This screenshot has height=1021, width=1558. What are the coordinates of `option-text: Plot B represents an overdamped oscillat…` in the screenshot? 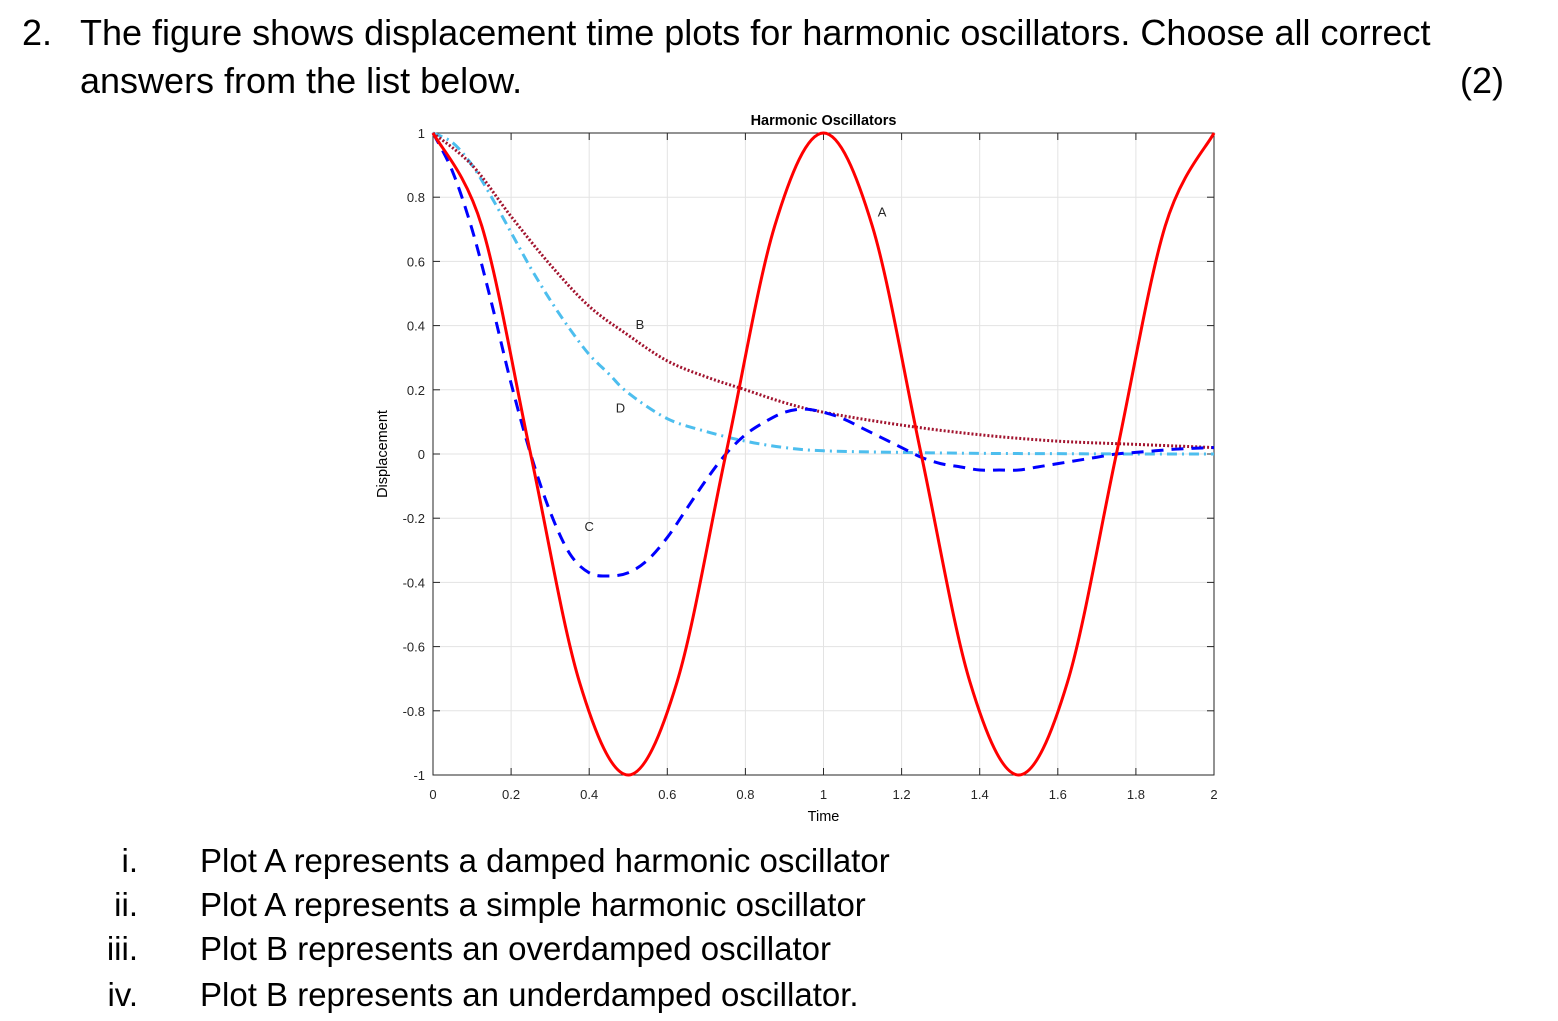 It's located at (515, 948).